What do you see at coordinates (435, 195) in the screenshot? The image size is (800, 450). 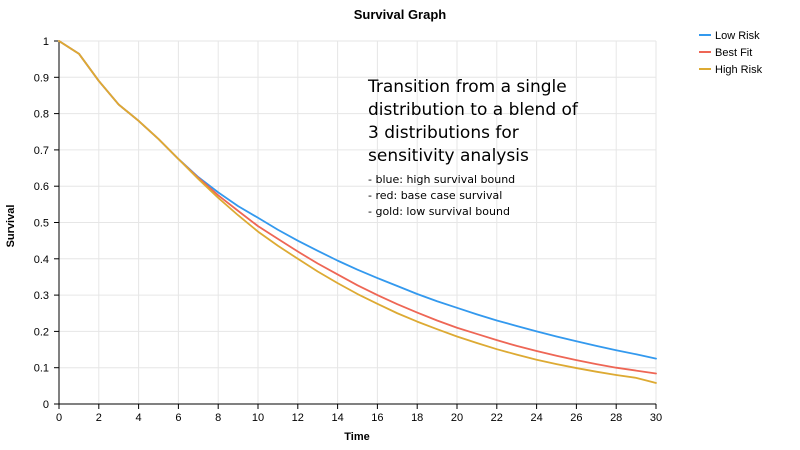 I see `annotation-detail-line: - red: base case survival` at bounding box center [435, 195].